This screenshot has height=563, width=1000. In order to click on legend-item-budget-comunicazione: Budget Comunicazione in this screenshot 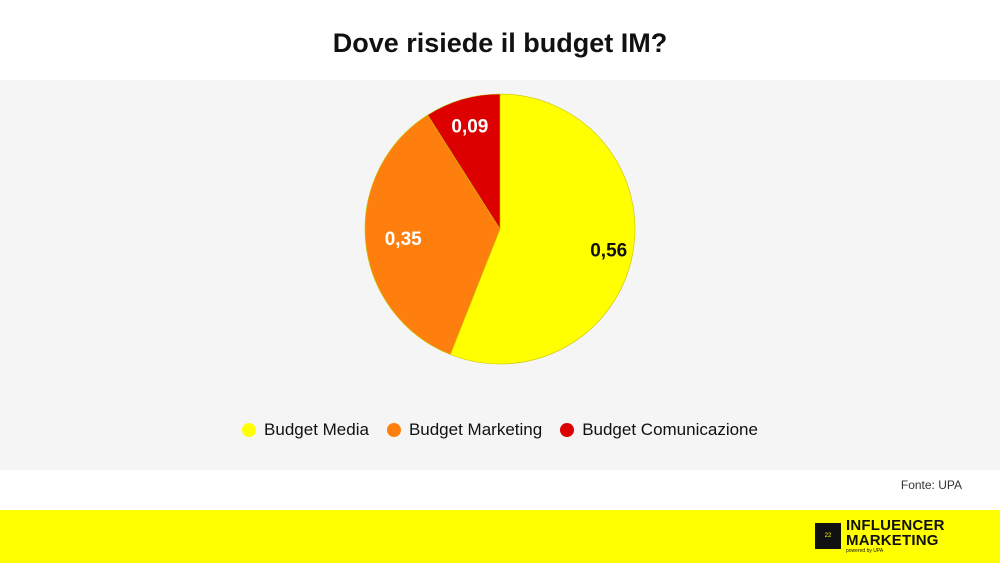, I will do `click(659, 430)`.